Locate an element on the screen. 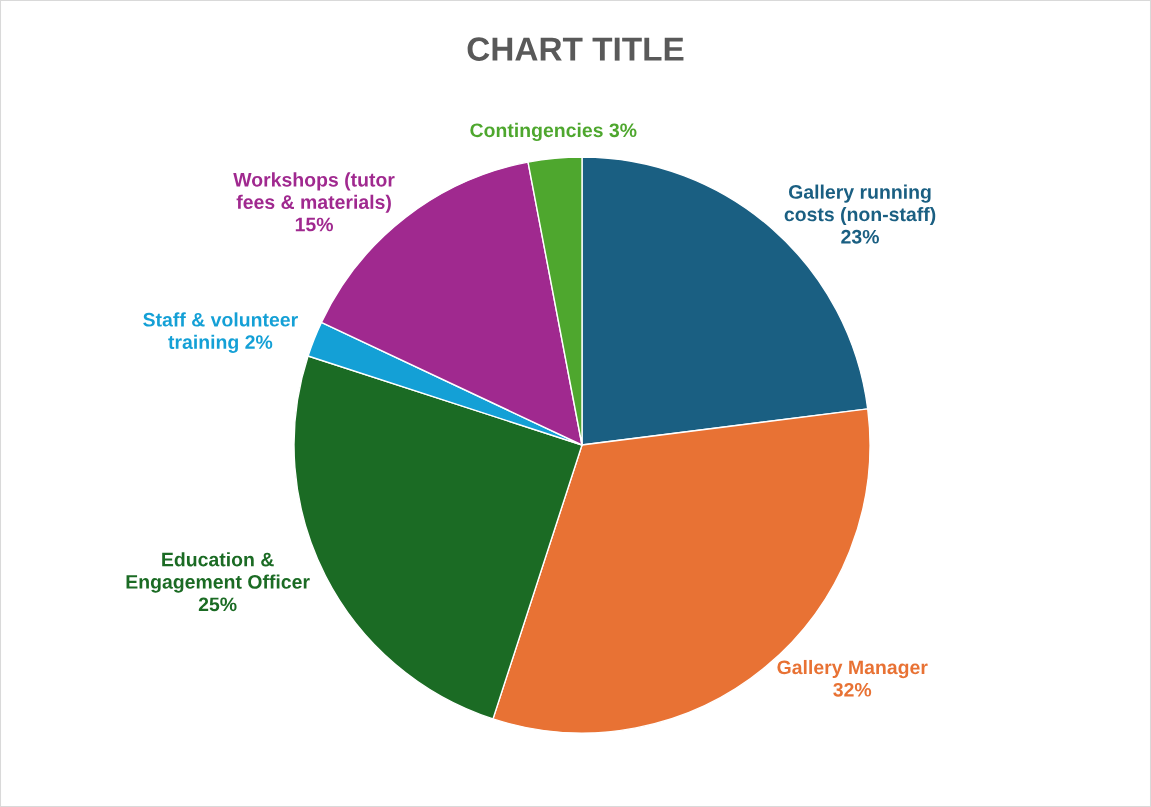  slice-label: Contingencies 3% is located at coordinates (553, 132).